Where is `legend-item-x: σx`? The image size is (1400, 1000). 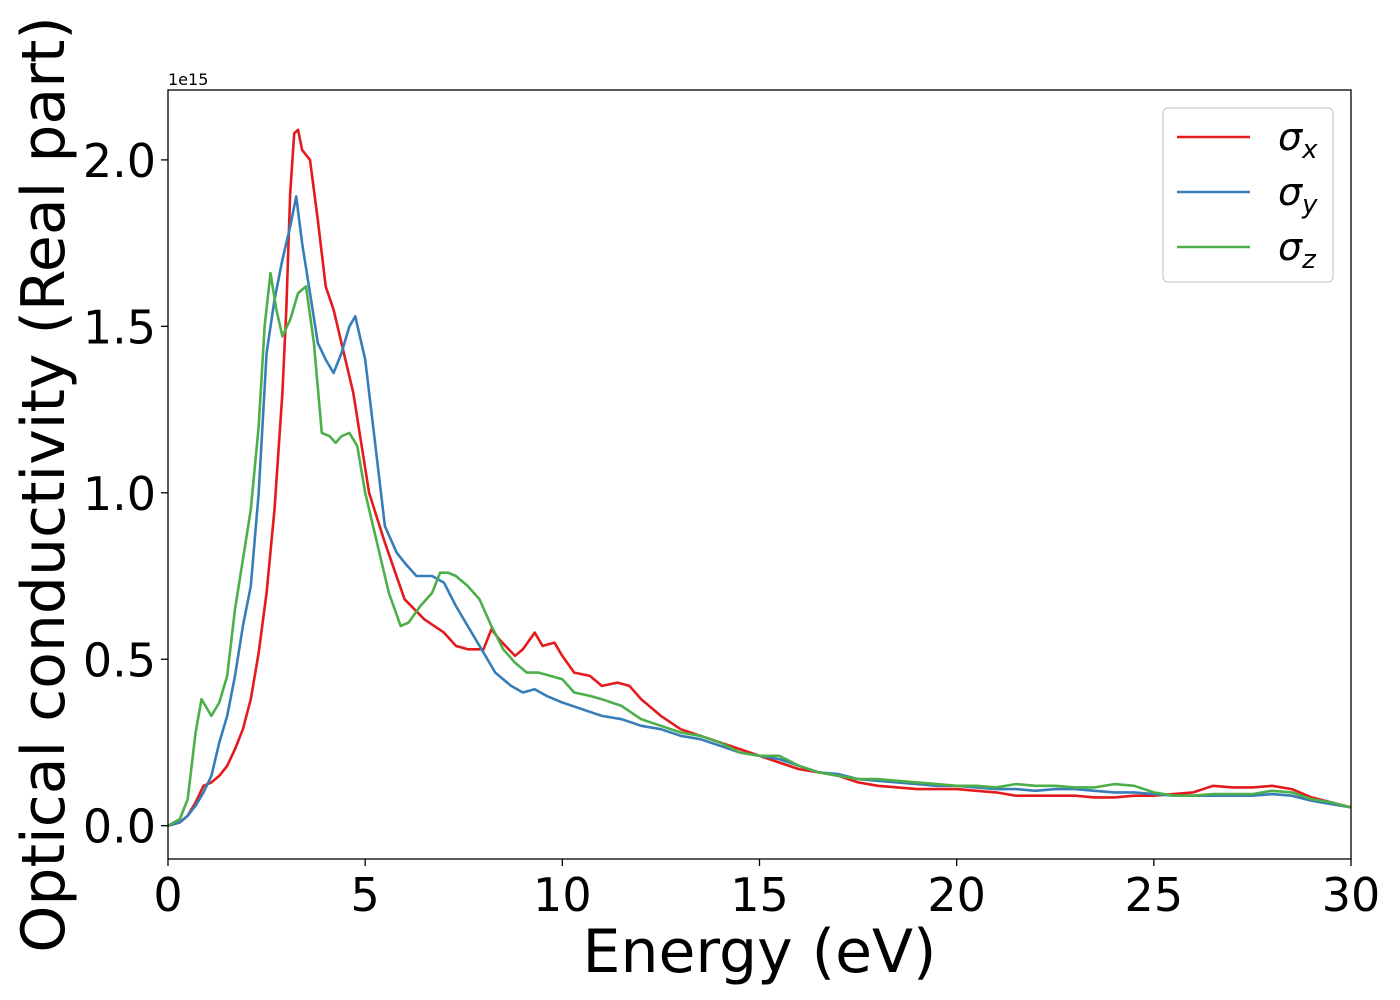
legend-item-x: σx is located at coordinates (1247, 140).